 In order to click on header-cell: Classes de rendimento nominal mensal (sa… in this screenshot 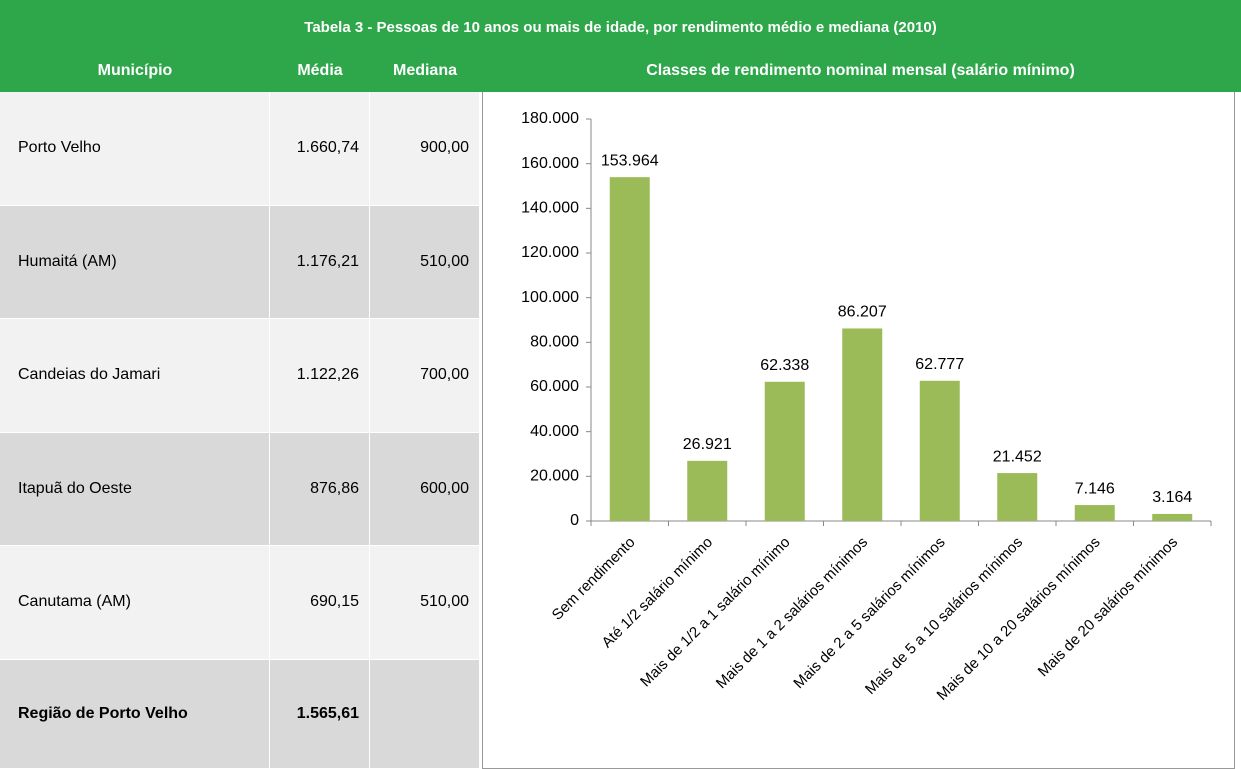, I will do `click(860, 71)`.